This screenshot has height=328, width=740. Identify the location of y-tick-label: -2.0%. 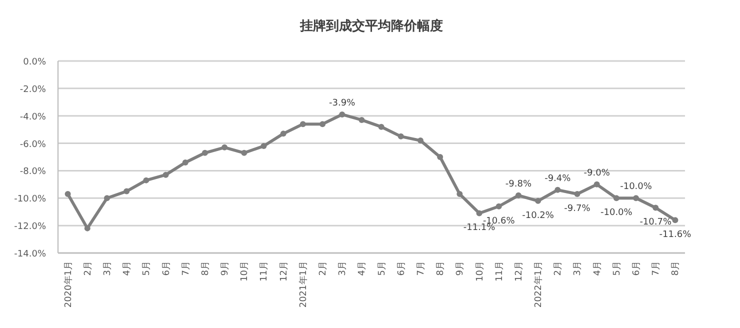
(33, 89).